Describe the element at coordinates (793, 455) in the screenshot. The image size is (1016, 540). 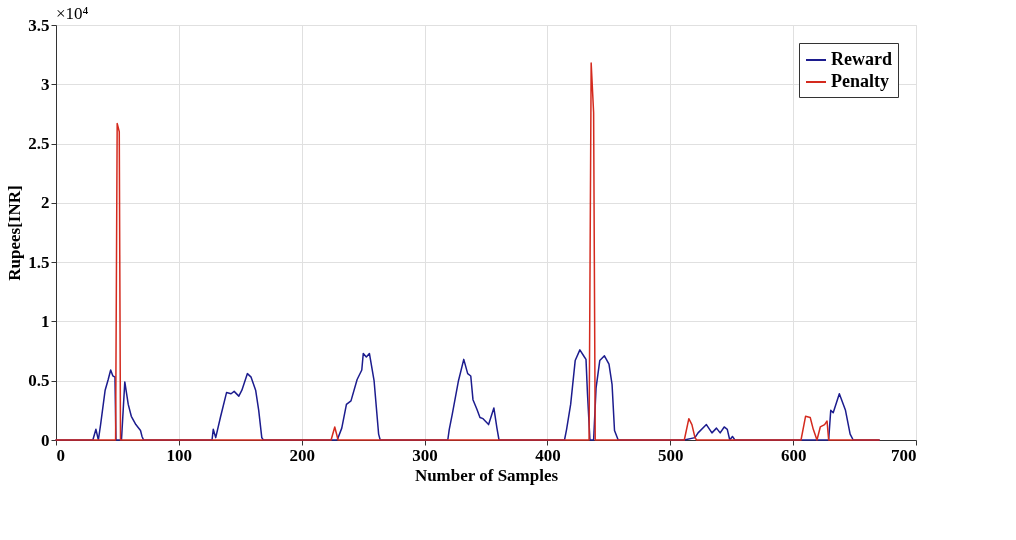
I see `x-tick-label: 600` at that location.